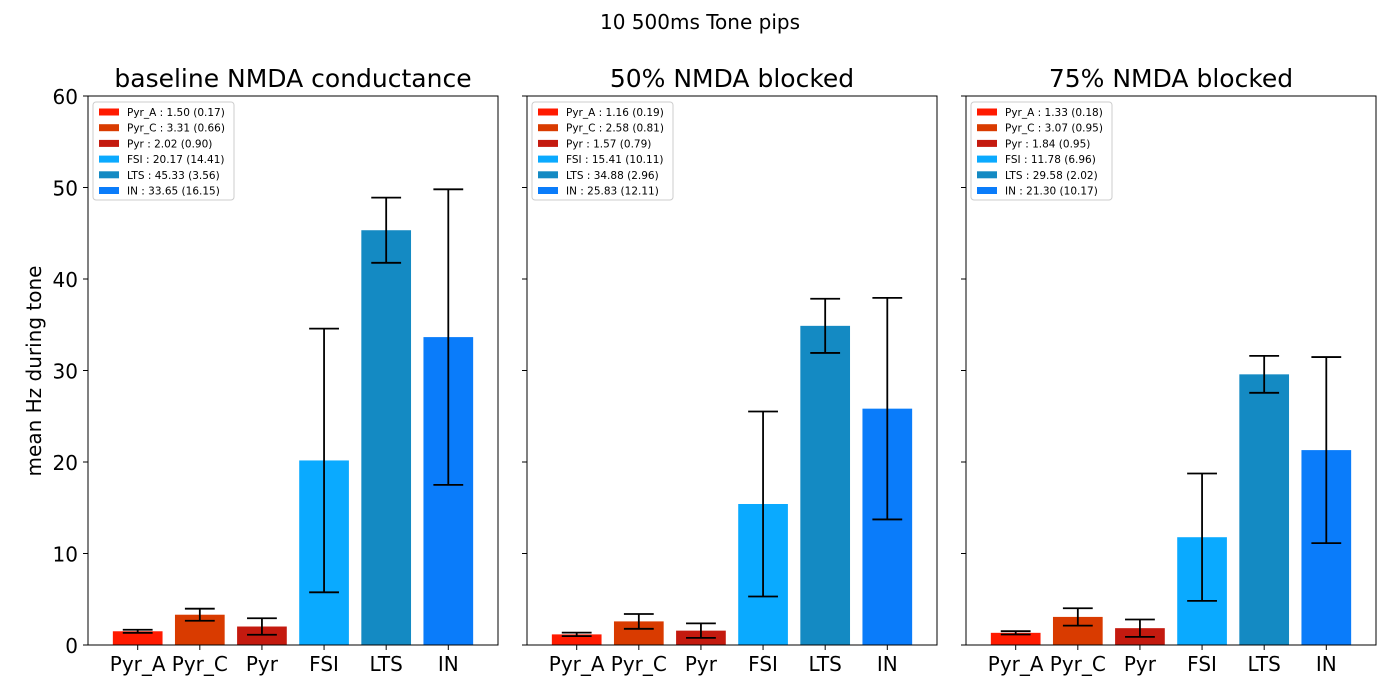 This screenshot has height=700, width=1400. Describe the element at coordinates (176, 129) in the screenshot. I see `legend-label: Pyr_C : 3.31 (0.66)` at that location.